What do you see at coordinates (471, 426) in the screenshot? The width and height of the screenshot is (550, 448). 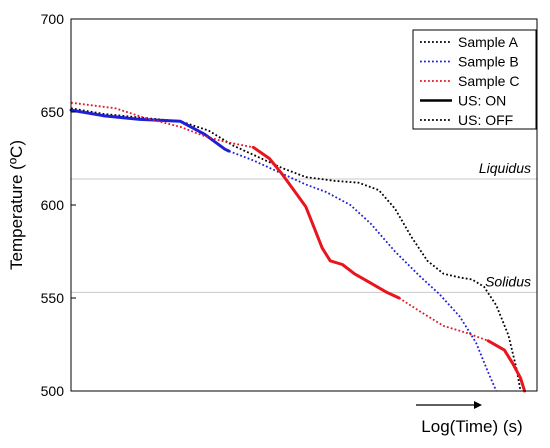 I see `x-axis-title: Log(Time) (s)` at bounding box center [471, 426].